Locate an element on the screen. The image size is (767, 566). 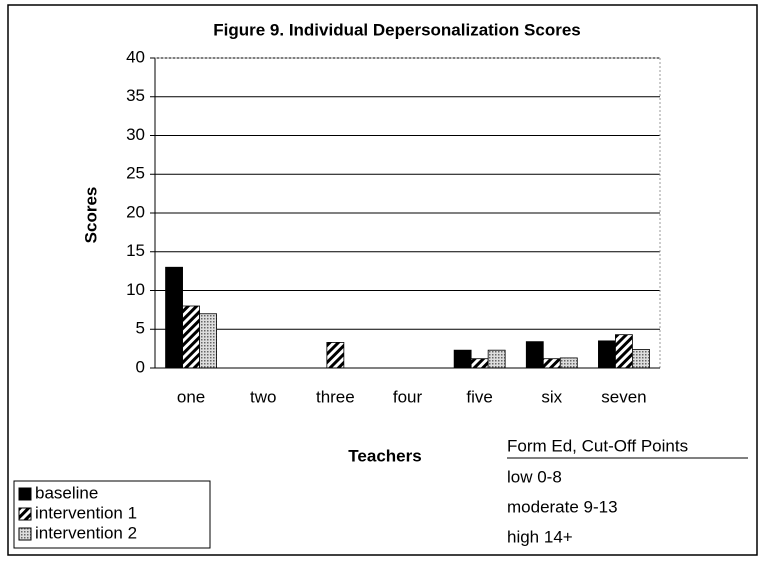
annotation-line: low 0-8 is located at coordinates (534, 476).